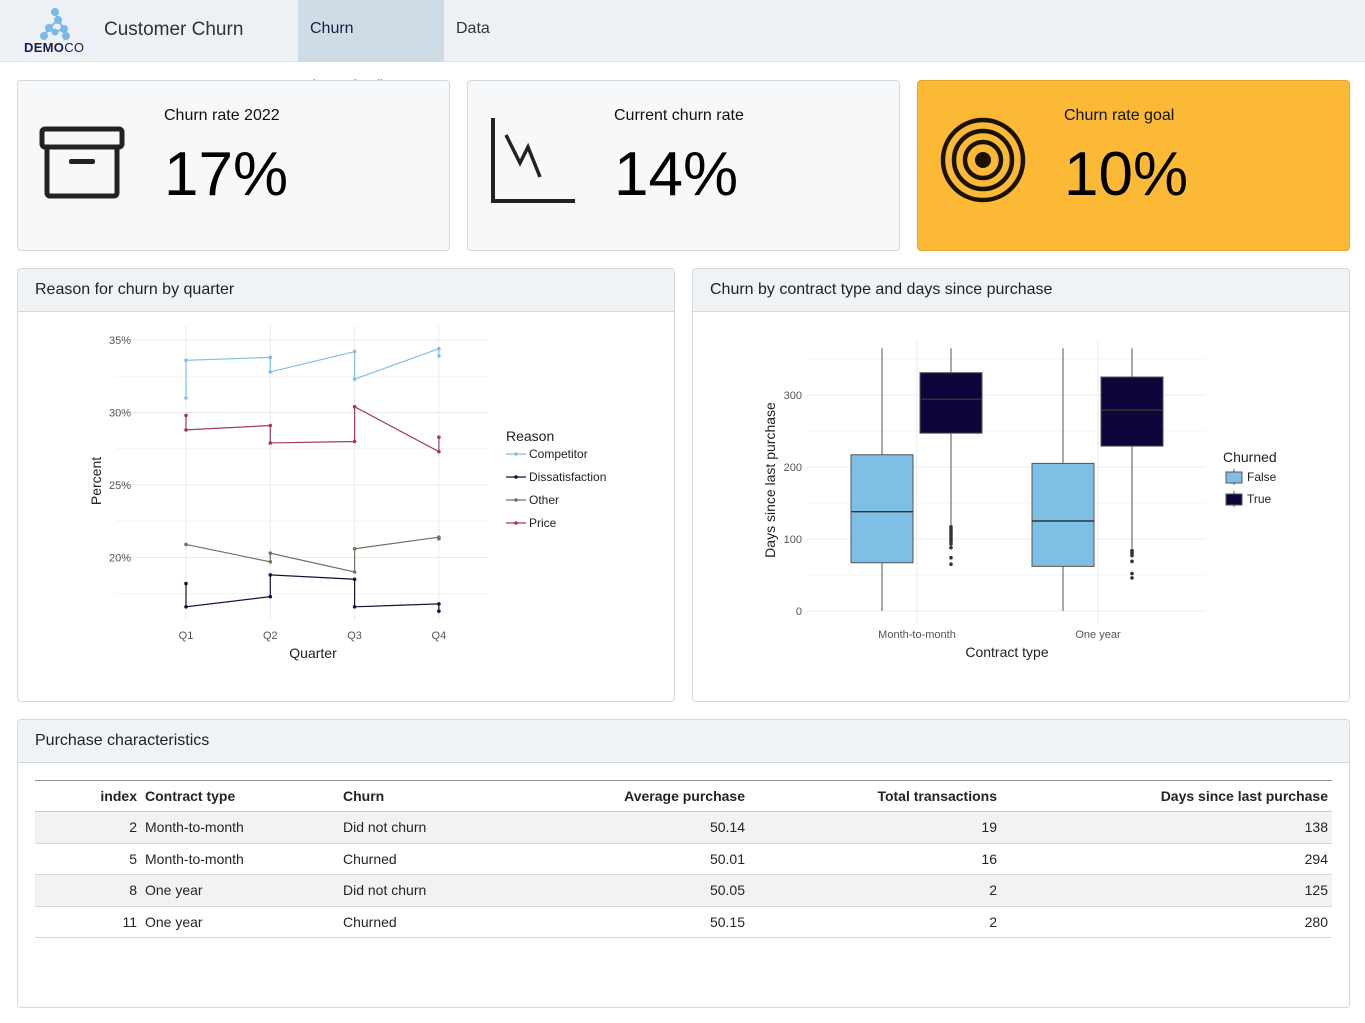 Image resolution: width=1365 pixels, height=1023 pixels. What do you see at coordinates (346, 290) in the screenshot?
I see `panel-title: Reason for churn by quarter` at bounding box center [346, 290].